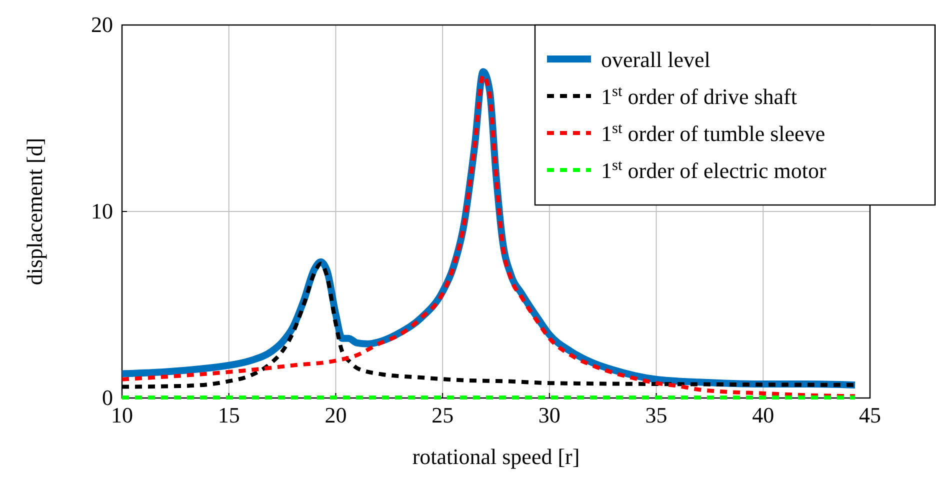 This screenshot has width=936, height=478. I want to click on y-tick-label: 10, so click(102, 211).